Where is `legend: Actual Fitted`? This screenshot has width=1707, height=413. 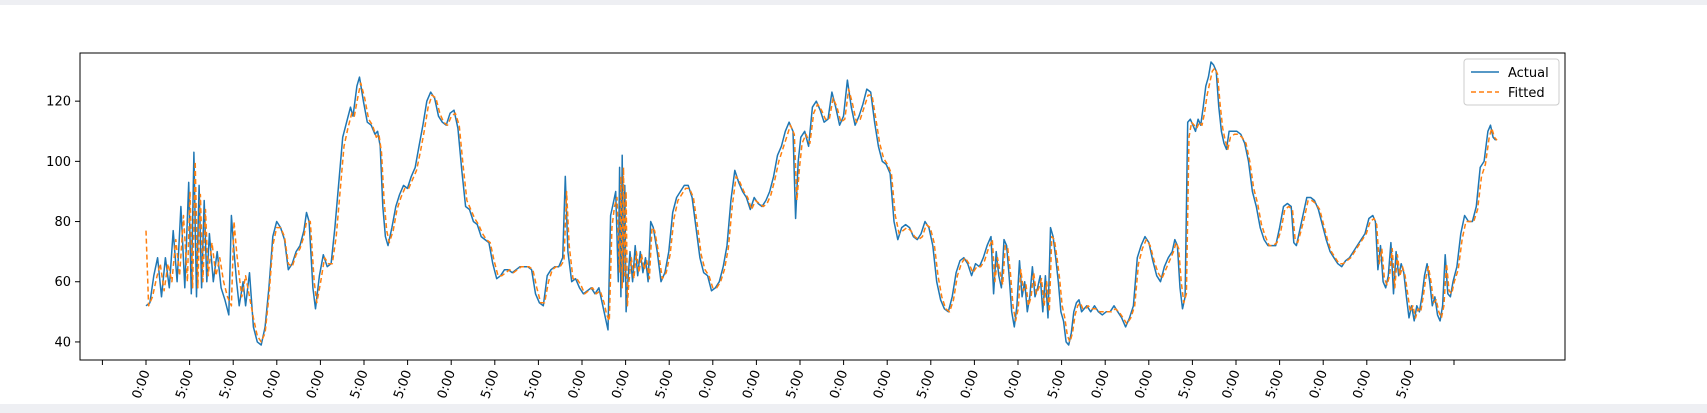
legend: Actual Fitted is located at coordinates (1511, 82).